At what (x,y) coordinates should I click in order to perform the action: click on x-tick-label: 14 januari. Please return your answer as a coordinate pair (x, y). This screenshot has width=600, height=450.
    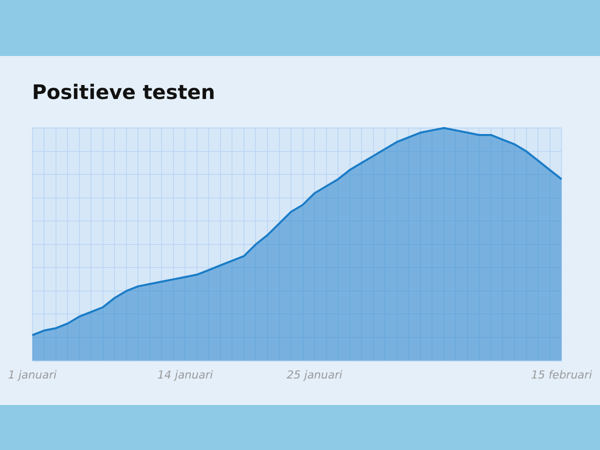
    Looking at the image, I should click on (185, 375).